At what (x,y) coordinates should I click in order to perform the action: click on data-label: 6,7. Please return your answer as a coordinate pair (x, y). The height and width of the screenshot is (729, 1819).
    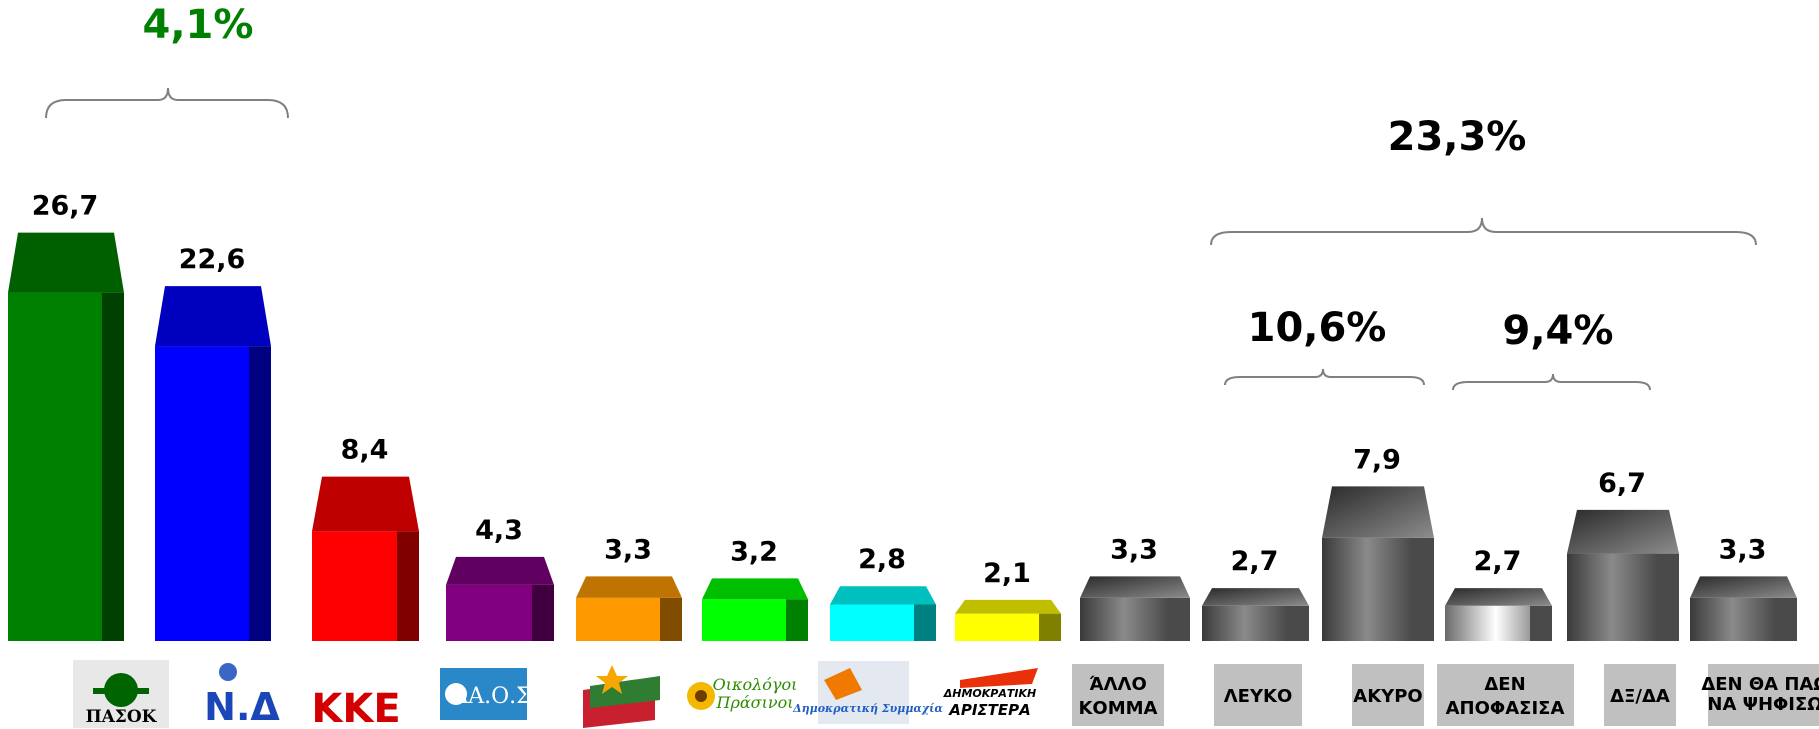
    Looking at the image, I should click on (1622, 483).